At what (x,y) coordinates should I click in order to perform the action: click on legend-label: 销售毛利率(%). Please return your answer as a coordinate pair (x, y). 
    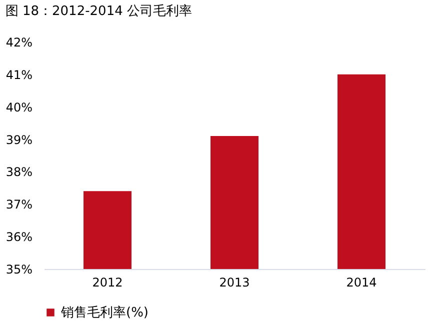
    Looking at the image, I should click on (104, 312).